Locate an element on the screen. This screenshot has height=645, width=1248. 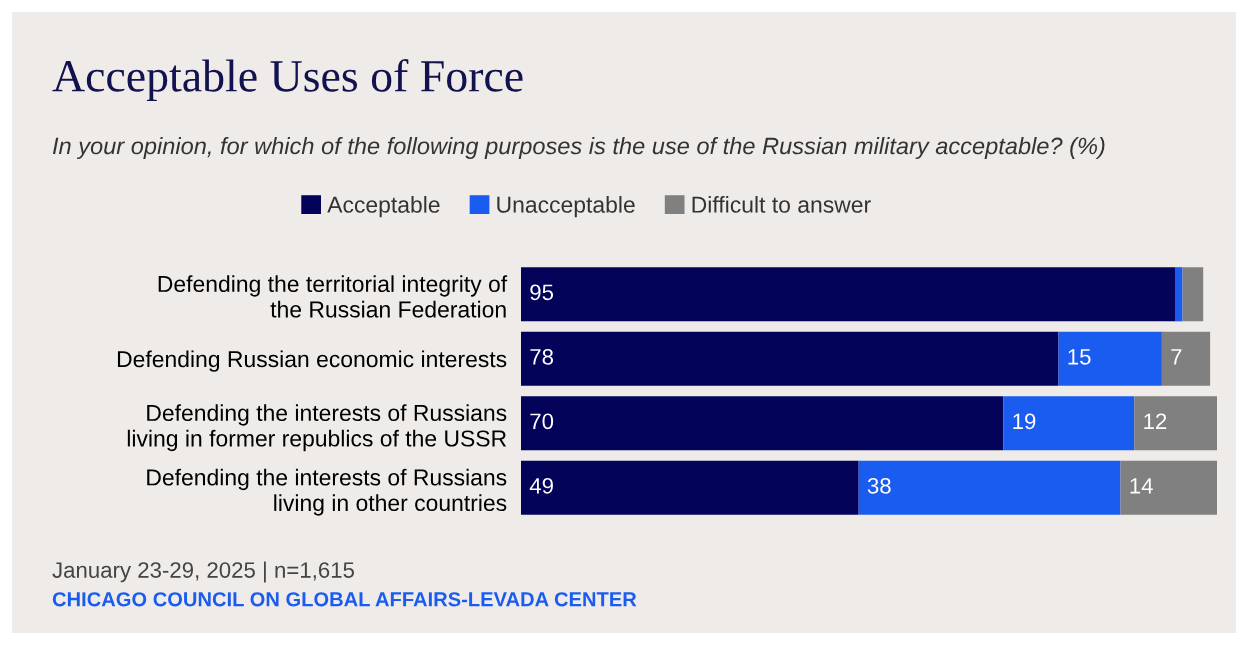
data-label: 95 is located at coordinates (542, 292).